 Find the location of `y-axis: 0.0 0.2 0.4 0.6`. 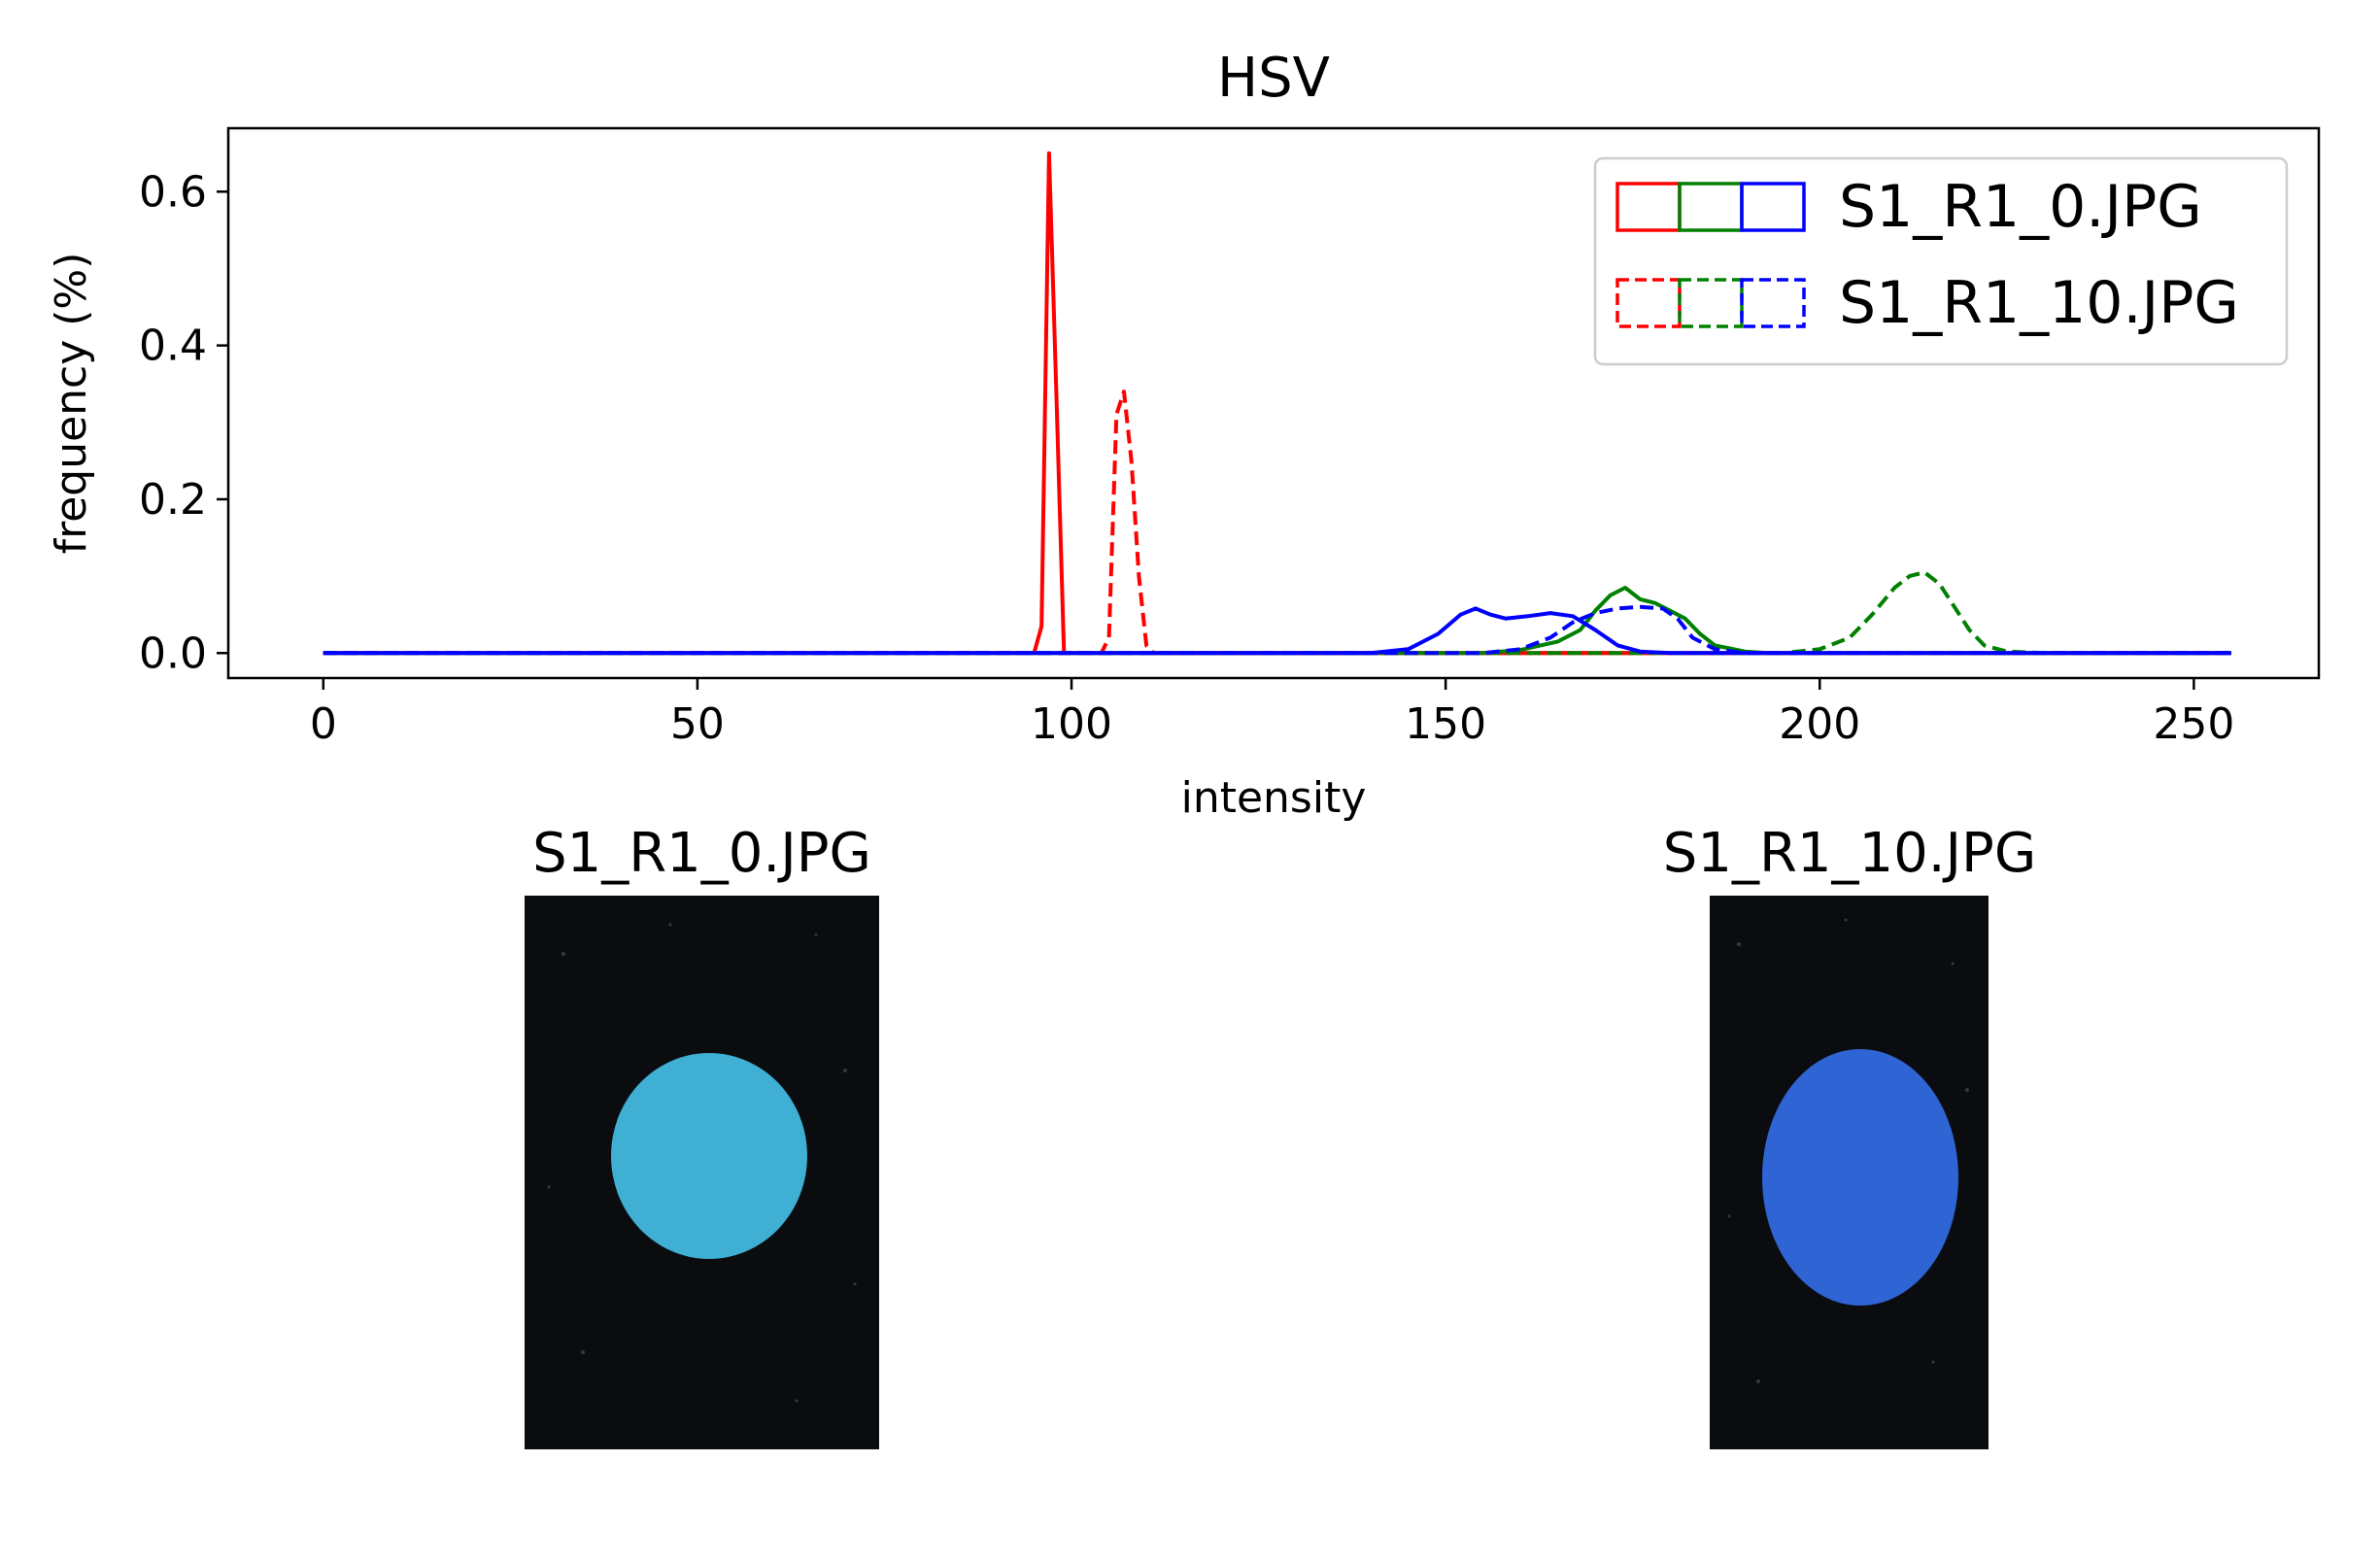

y-axis: 0.0 0.2 0.4 0.6 is located at coordinates (183, 422).